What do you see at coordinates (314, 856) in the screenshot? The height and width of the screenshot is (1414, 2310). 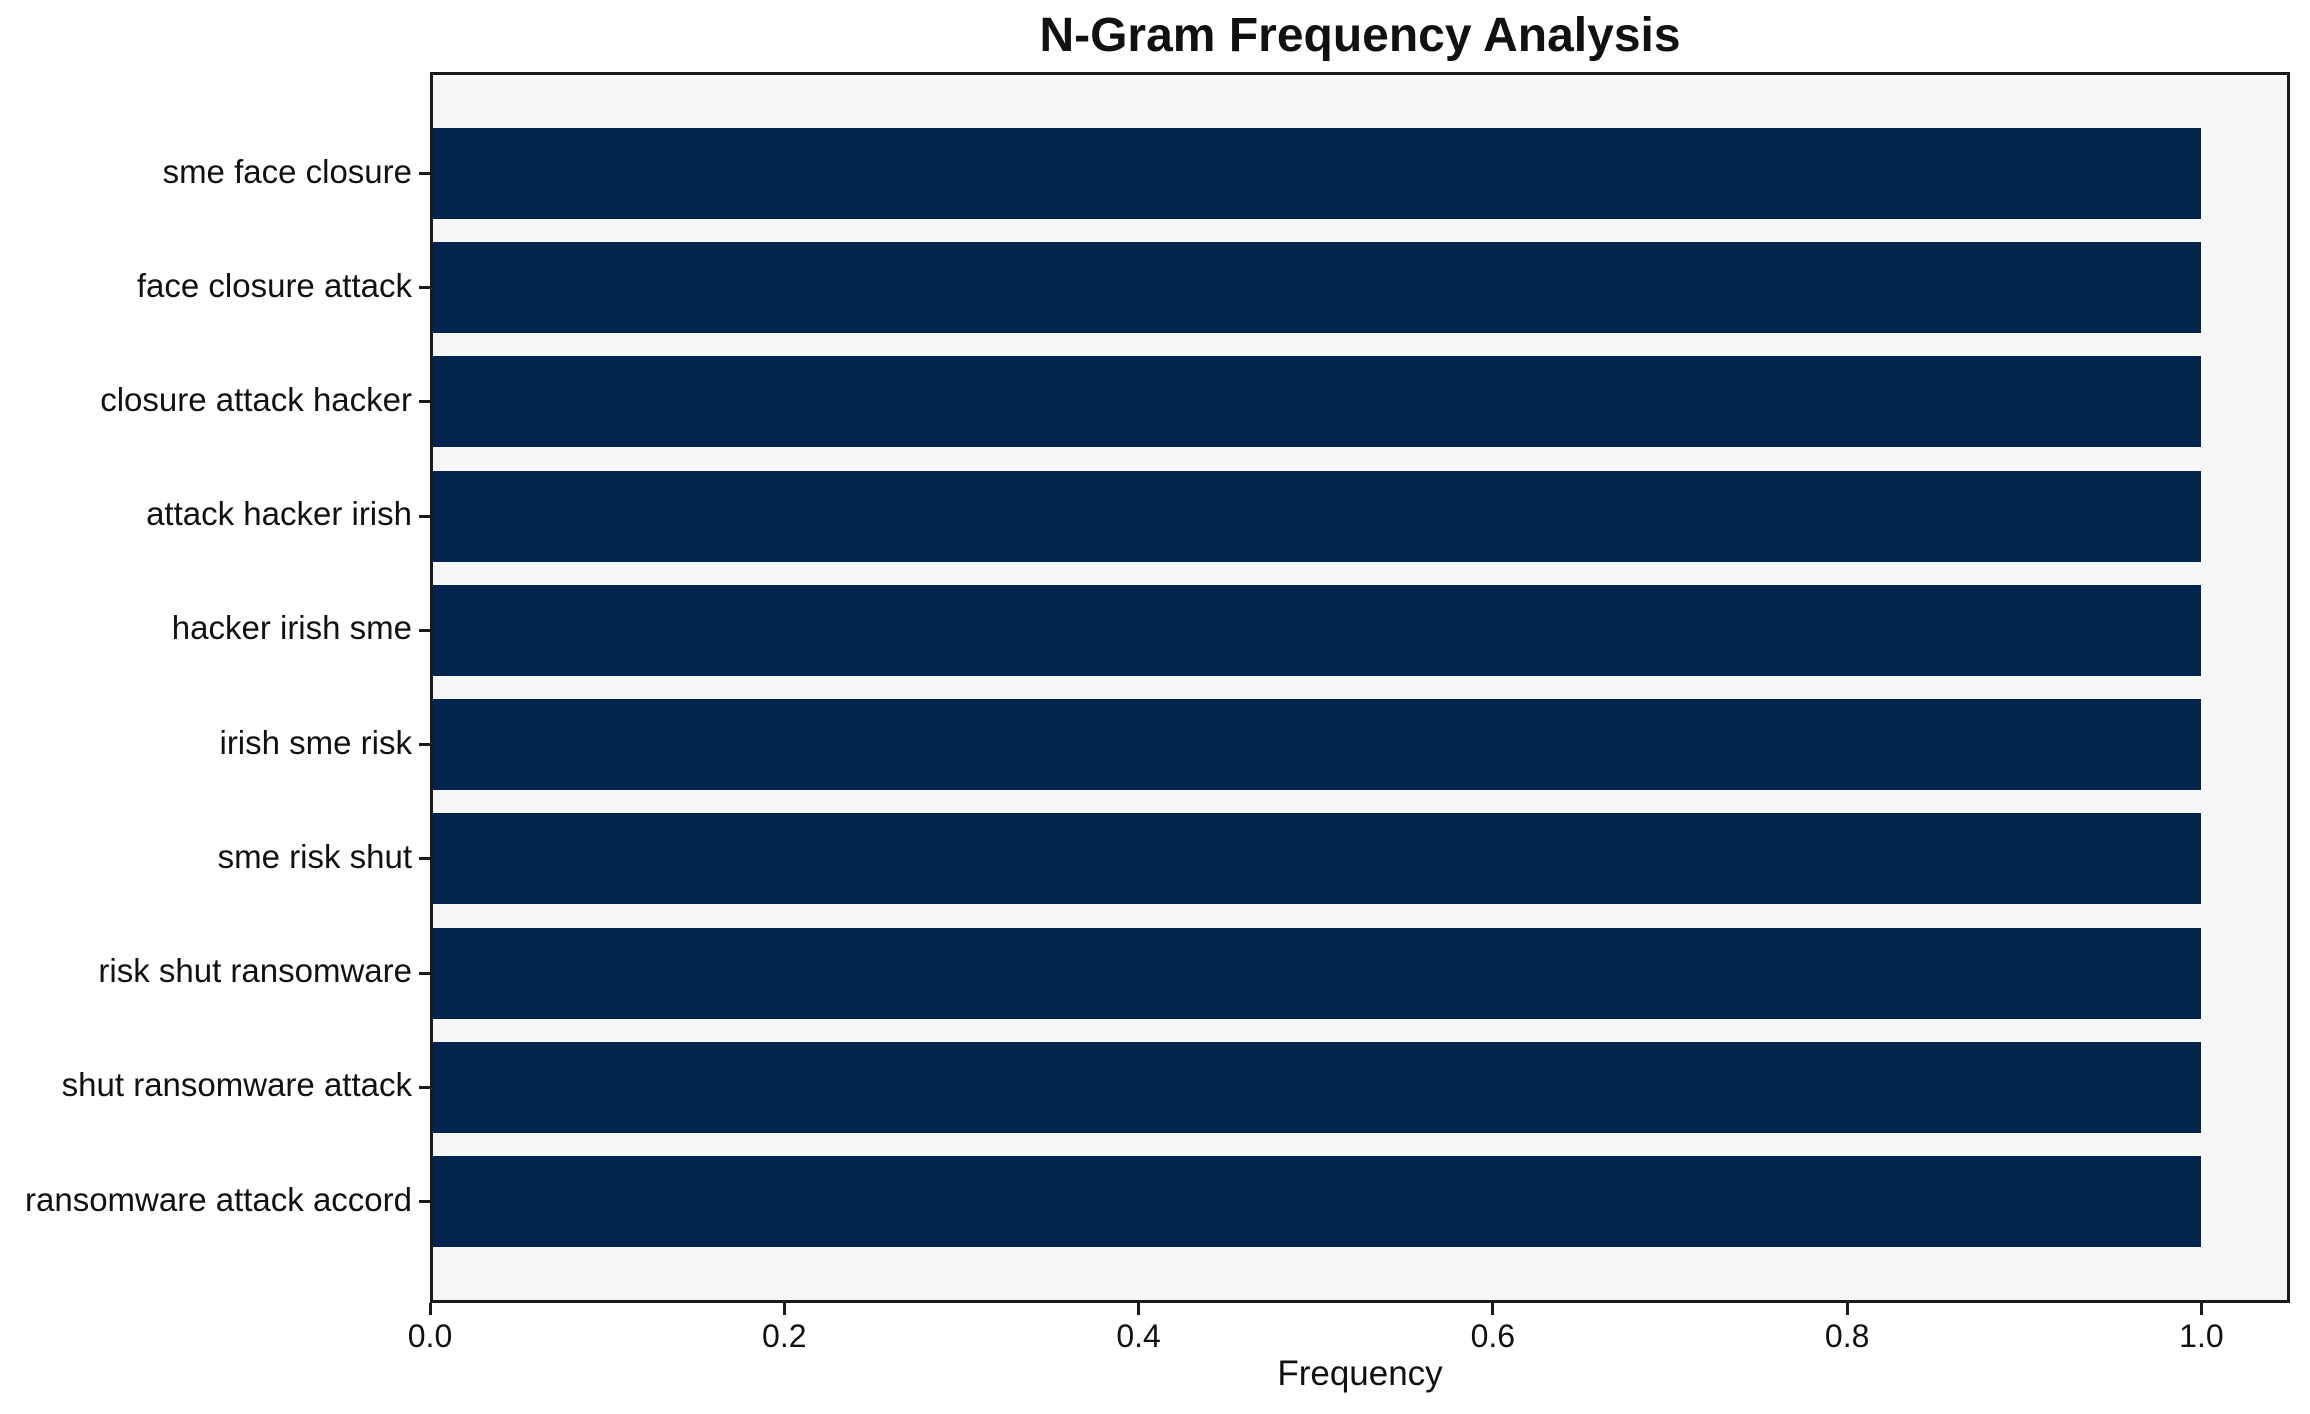 I see `y-axis-label: sme risk shut` at bounding box center [314, 856].